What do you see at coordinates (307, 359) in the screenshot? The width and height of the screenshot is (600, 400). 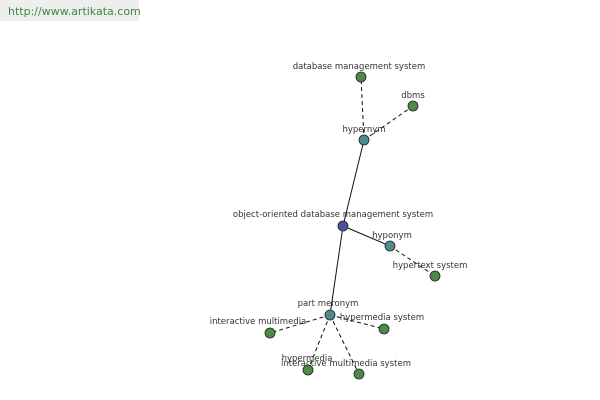 I see `node-label: hypermedia` at bounding box center [307, 359].